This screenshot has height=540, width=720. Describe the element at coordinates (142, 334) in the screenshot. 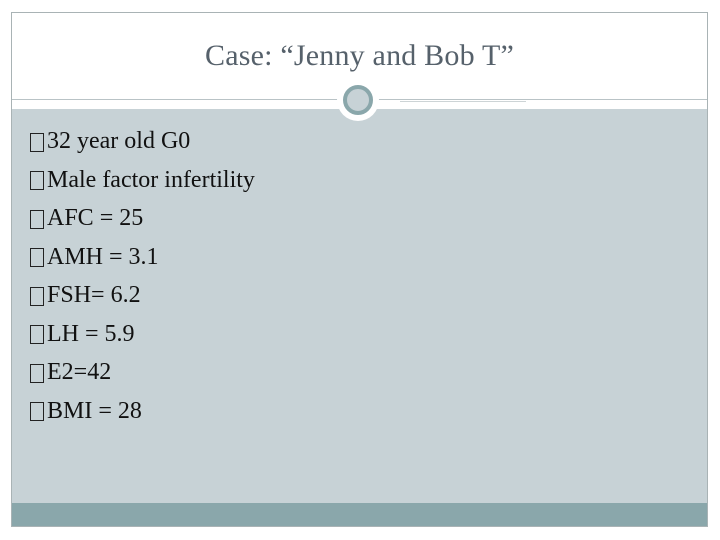

I see `list-item: LH = 5.9` at that location.